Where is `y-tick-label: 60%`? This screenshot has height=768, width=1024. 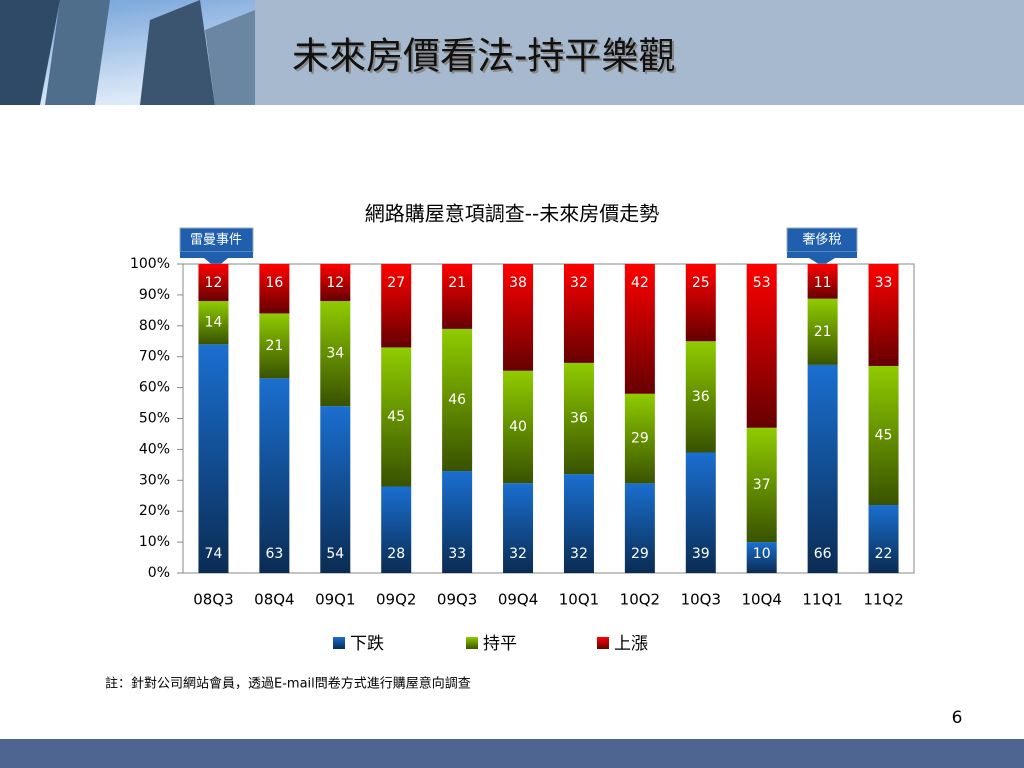 y-tick-label: 60% is located at coordinates (154, 388).